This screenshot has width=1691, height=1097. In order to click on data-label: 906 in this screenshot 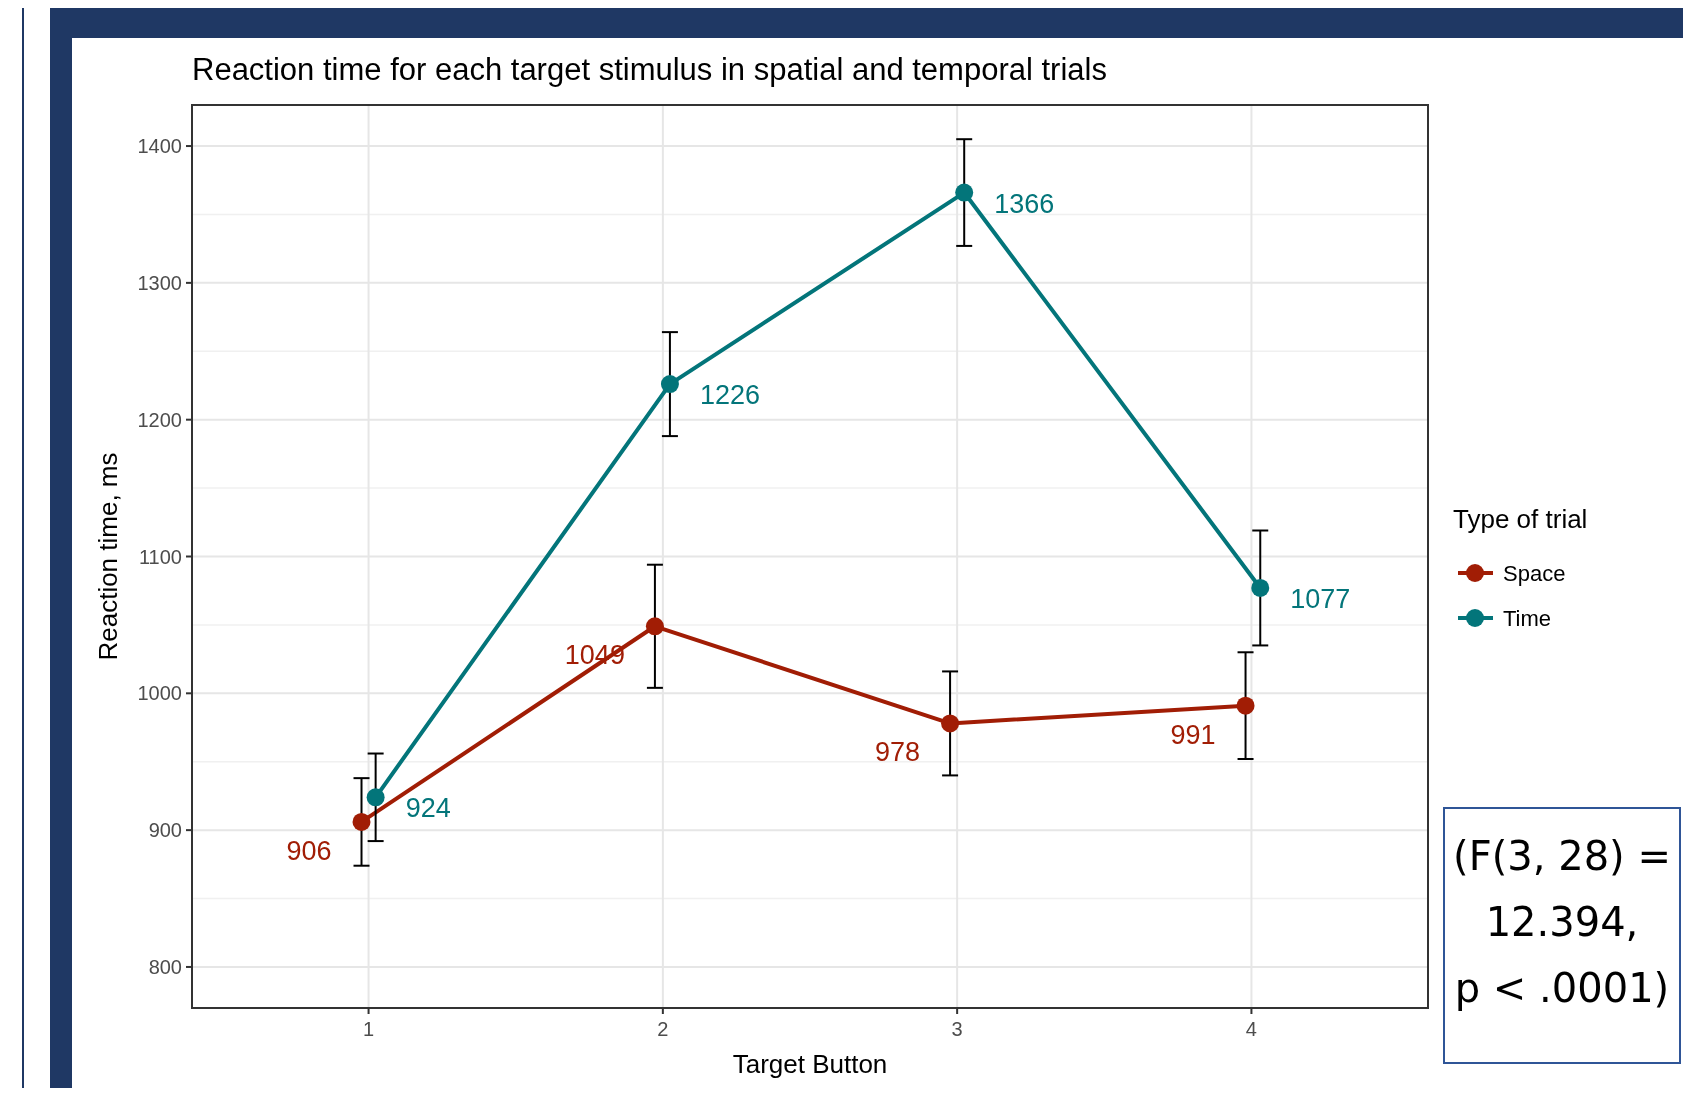, I will do `click(309, 850)`.